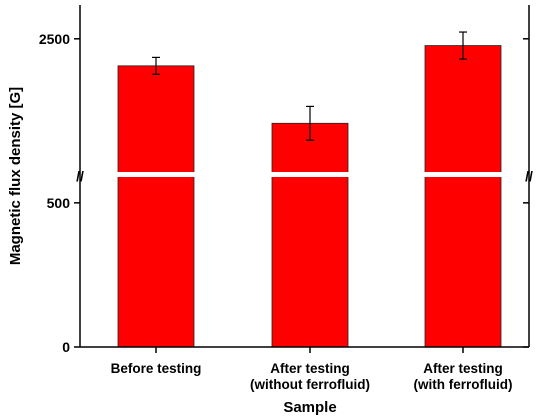  I want to click on y-tick-label-2: 2500, so click(54, 39).